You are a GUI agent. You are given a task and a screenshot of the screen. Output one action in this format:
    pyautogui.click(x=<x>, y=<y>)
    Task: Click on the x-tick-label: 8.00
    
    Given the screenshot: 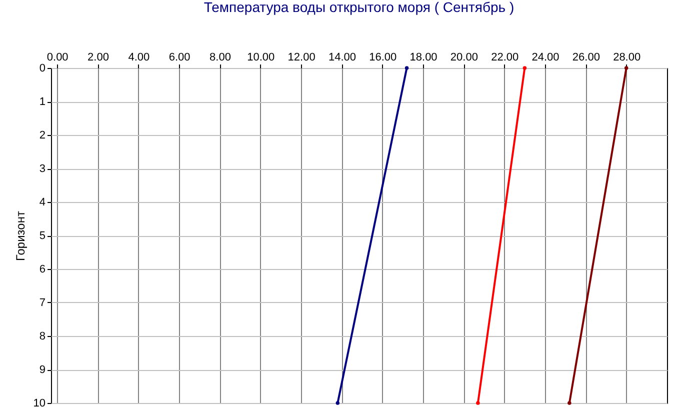 What is the action you would take?
    pyautogui.click(x=220, y=58)
    